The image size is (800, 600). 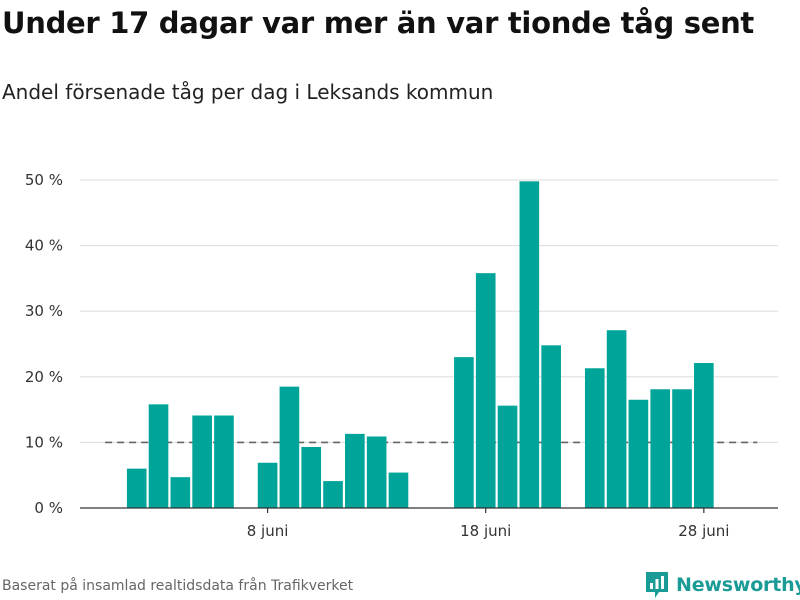 What do you see at coordinates (44, 180) in the screenshot?
I see `y-tick-label: 50 %` at bounding box center [44, 180].